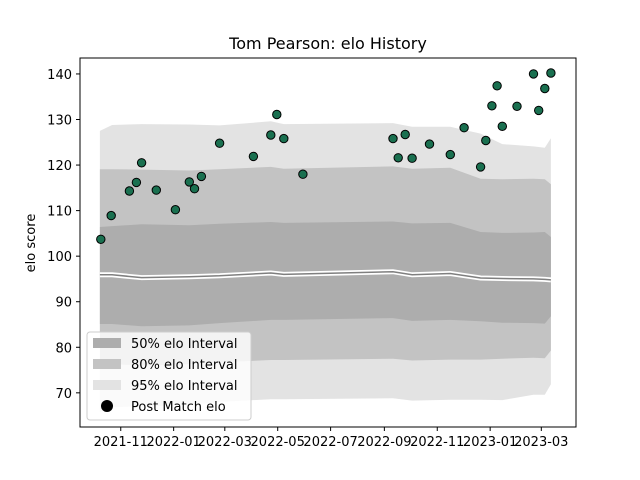 This screenshot has height=480, width=640. What do you see at coordinates (384, 442) in the screenshot?
I see `x-tick-label-2022-09: 2022-09` at bounding box center [384, 442].